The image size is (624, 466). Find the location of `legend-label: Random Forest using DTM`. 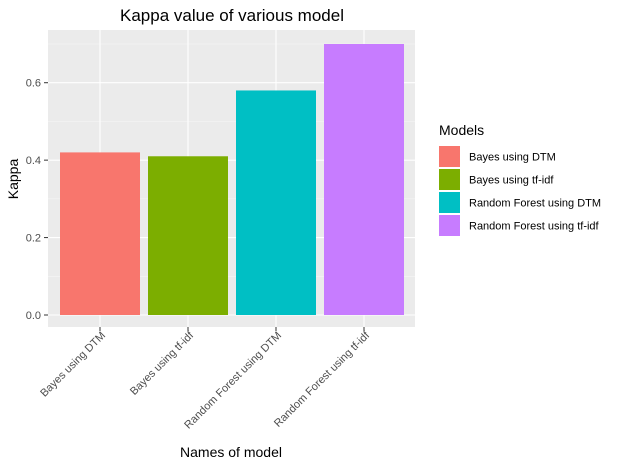

legend-label: Random Forest using DTM is located at coordinates (535, 204).